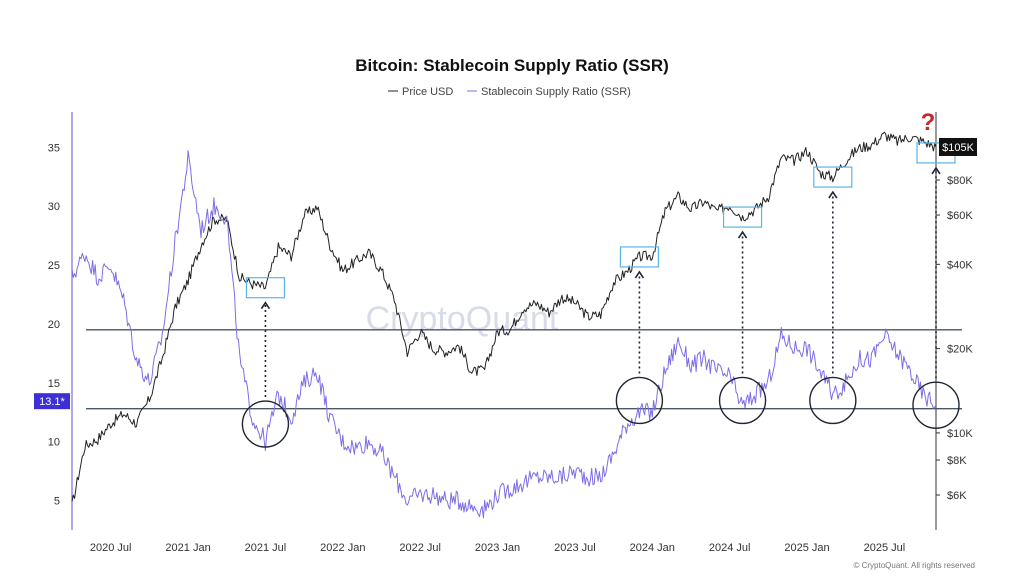 The height and width of the screenshot is (583, 1024). I want to click on y-left-tick-label: 25, so click(54, 266).